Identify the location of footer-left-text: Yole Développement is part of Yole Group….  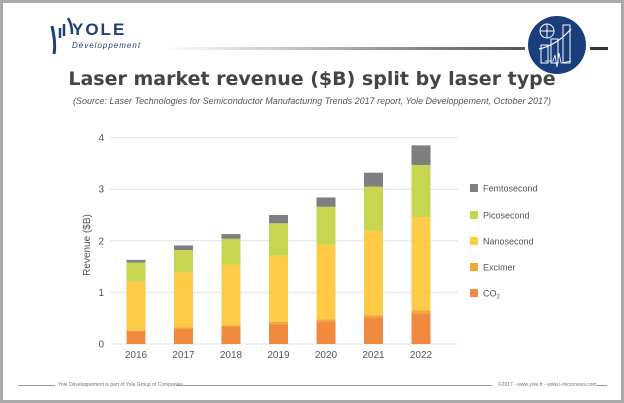
(120, 385).